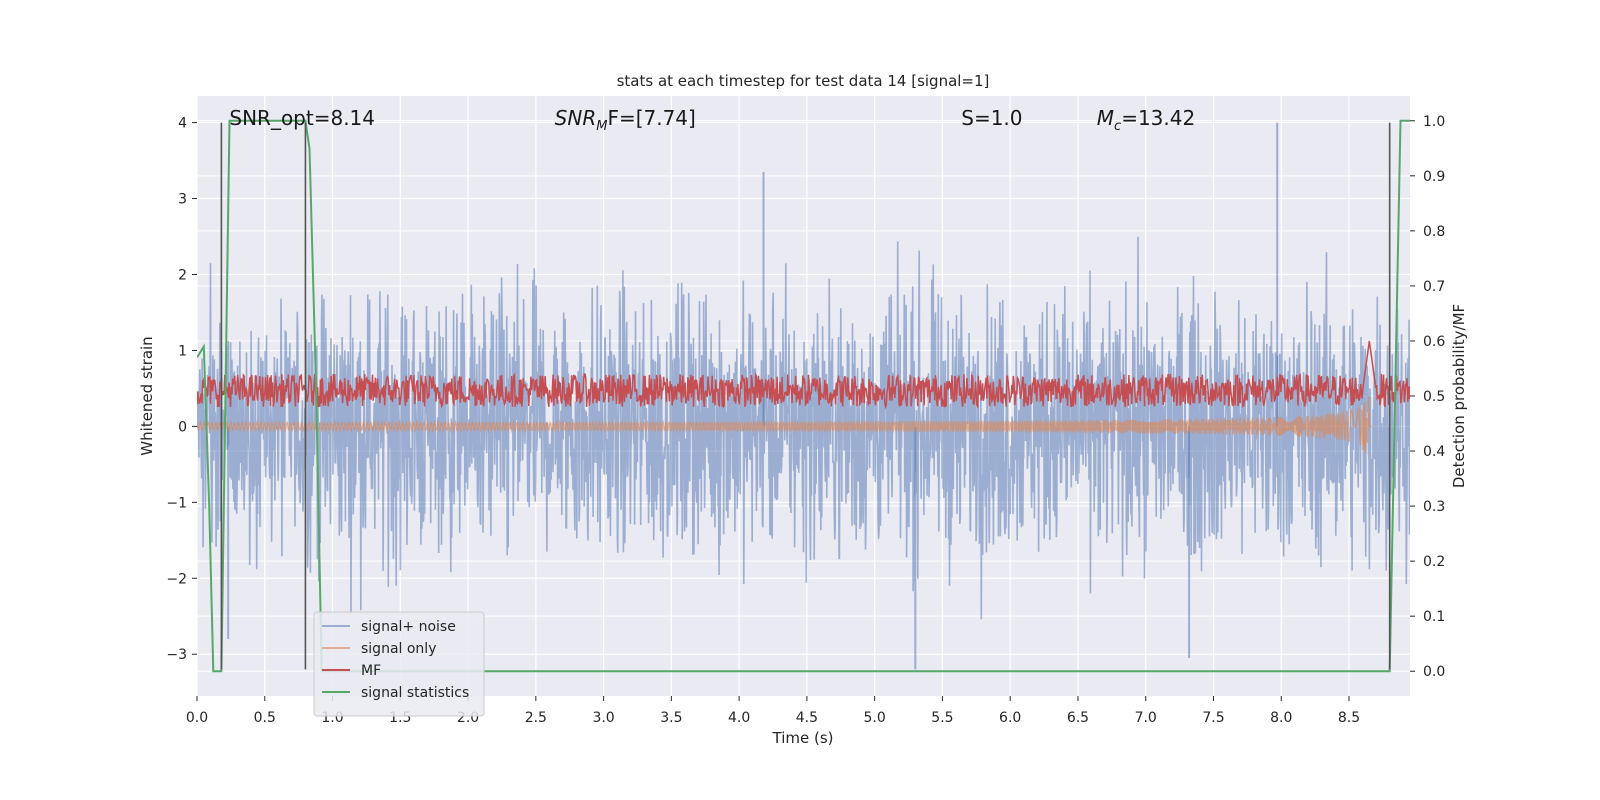 The height and width of the screenshot is (800, 1600). What do you see at coordinates (302, 118) in the screenshot?
I see `annotation-0: SNR_opt=8.14` at bounding box center [302, 118].